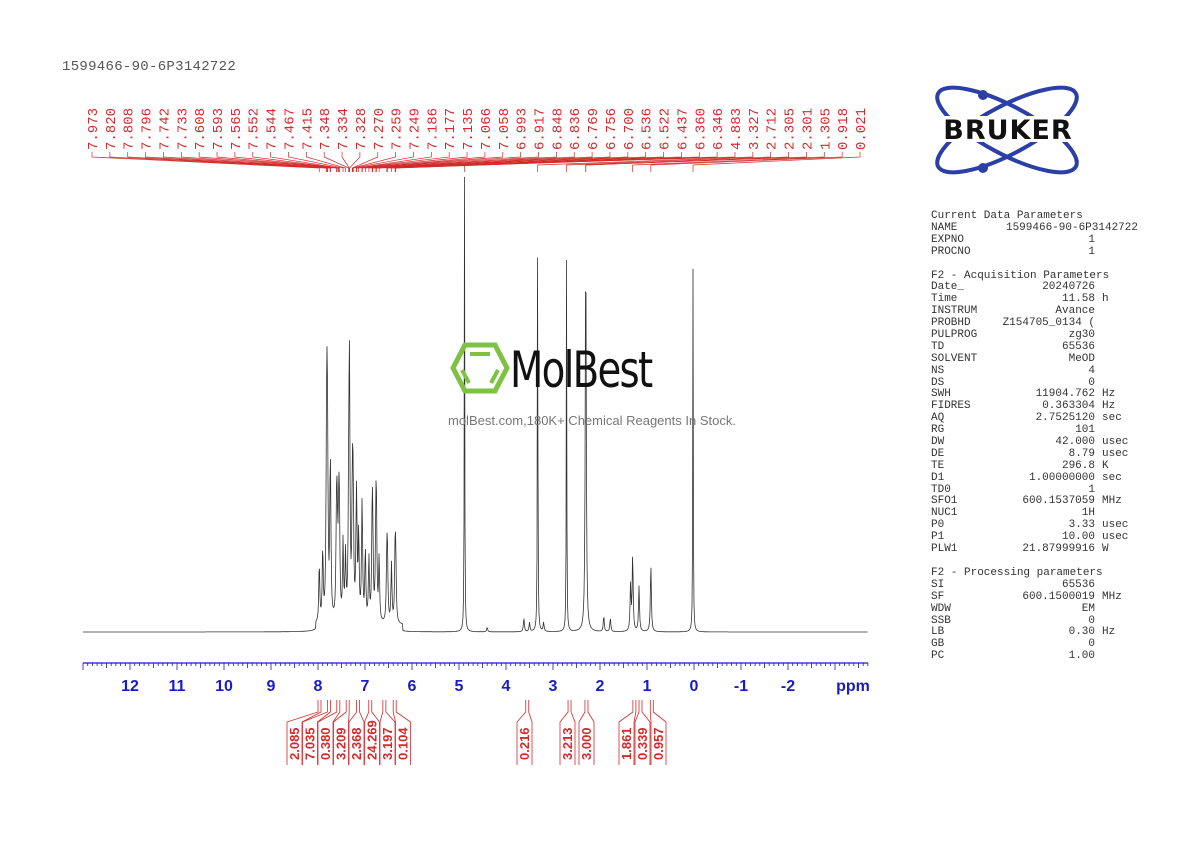 This screenshot has width=1190, height=842. I want to click on peak-label: 7.334, so click(344, 129).